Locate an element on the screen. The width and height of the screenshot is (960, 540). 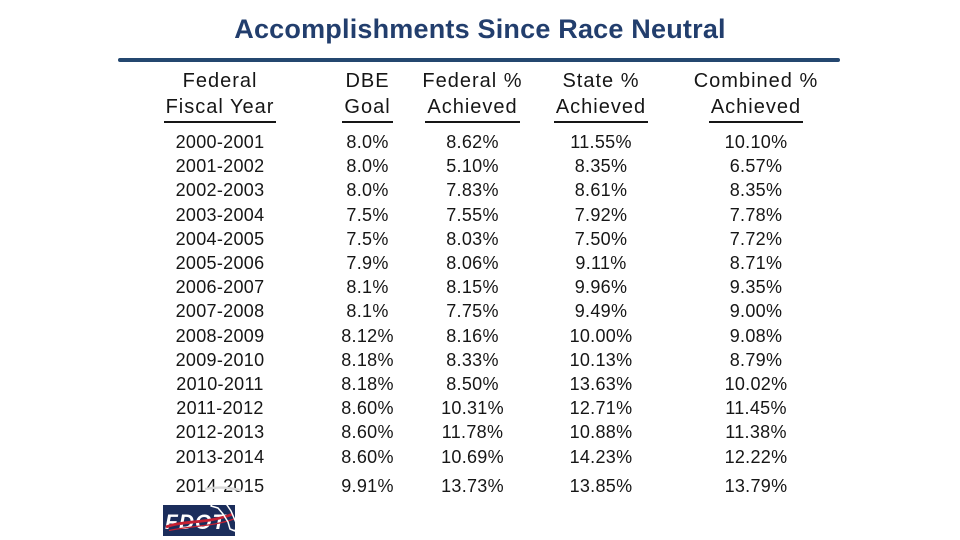
cell-dbe-goal: 7.9% is located at coordinates (367, 263).